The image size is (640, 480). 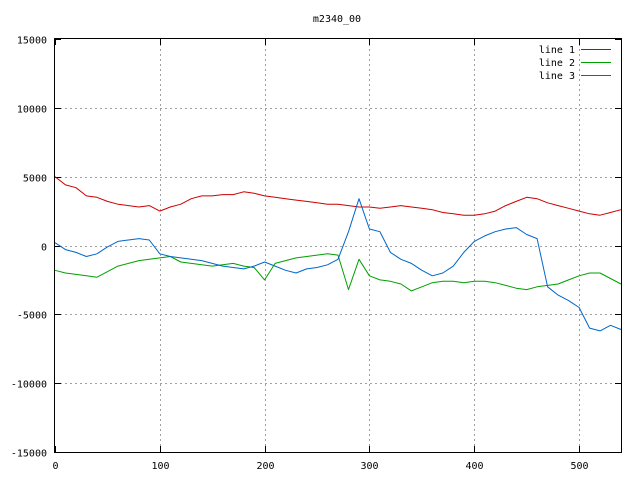 What do you see at coordinates (32, 41) in the screenshot?
I see `y-tick-label: 15000` at bounding box center [32, 41].